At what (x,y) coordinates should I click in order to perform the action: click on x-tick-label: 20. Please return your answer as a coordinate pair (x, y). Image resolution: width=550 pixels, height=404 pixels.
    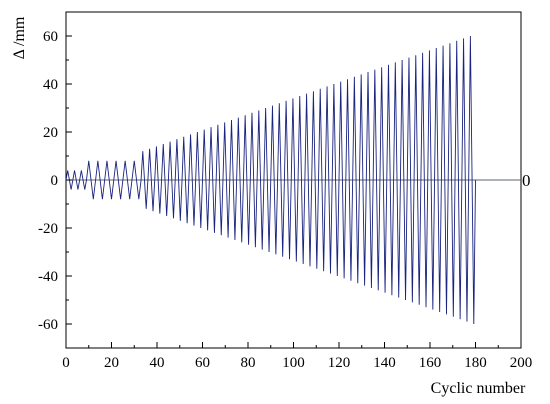
    Looking at the image, I should click on (111, 363).